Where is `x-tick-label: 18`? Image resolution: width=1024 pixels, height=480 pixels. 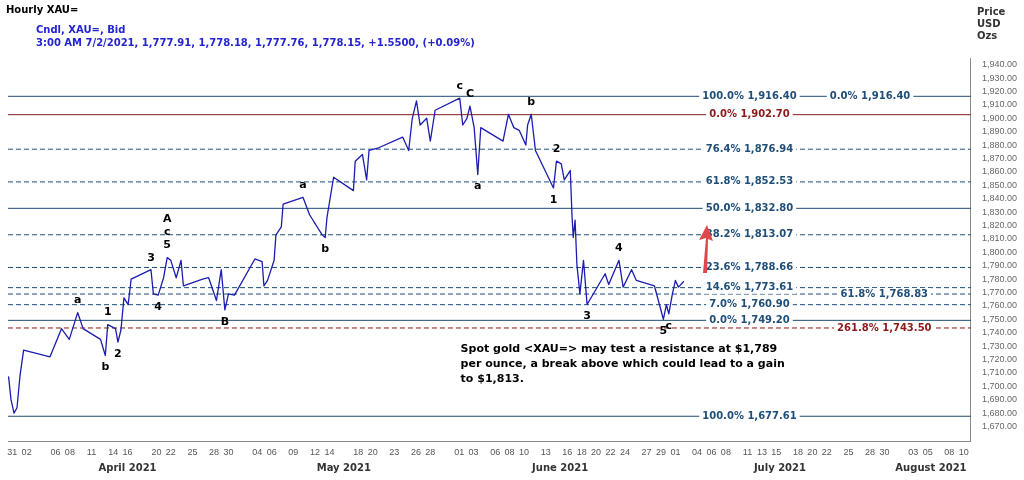 x-tick-label: 18 is located at coordinates (581, 452).